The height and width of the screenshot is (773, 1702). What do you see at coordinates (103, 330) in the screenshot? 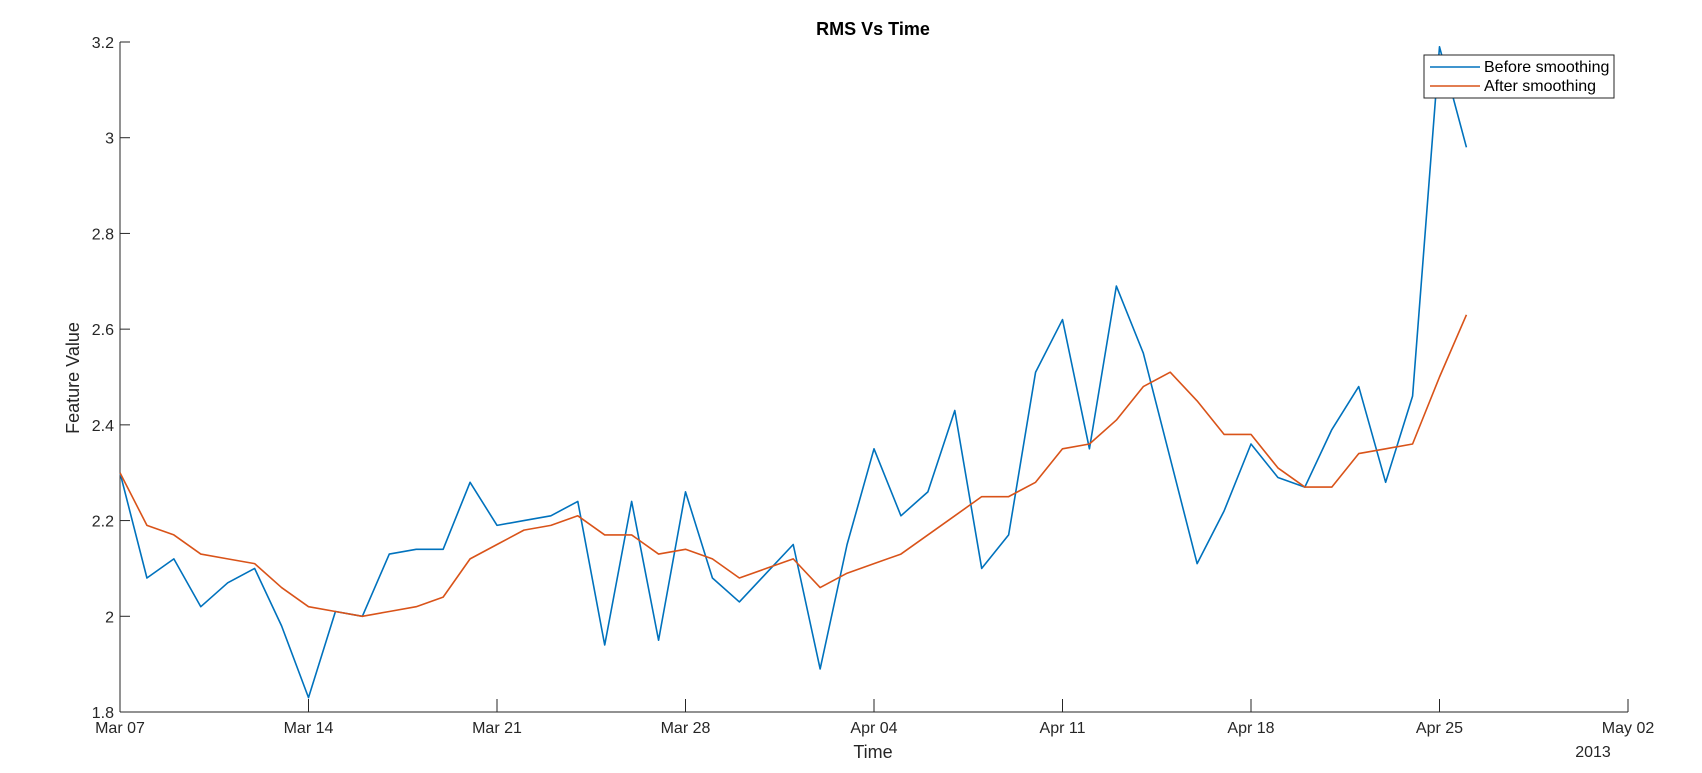
I see `y-tick-label: 2.6` at bounding box center [103, 330].